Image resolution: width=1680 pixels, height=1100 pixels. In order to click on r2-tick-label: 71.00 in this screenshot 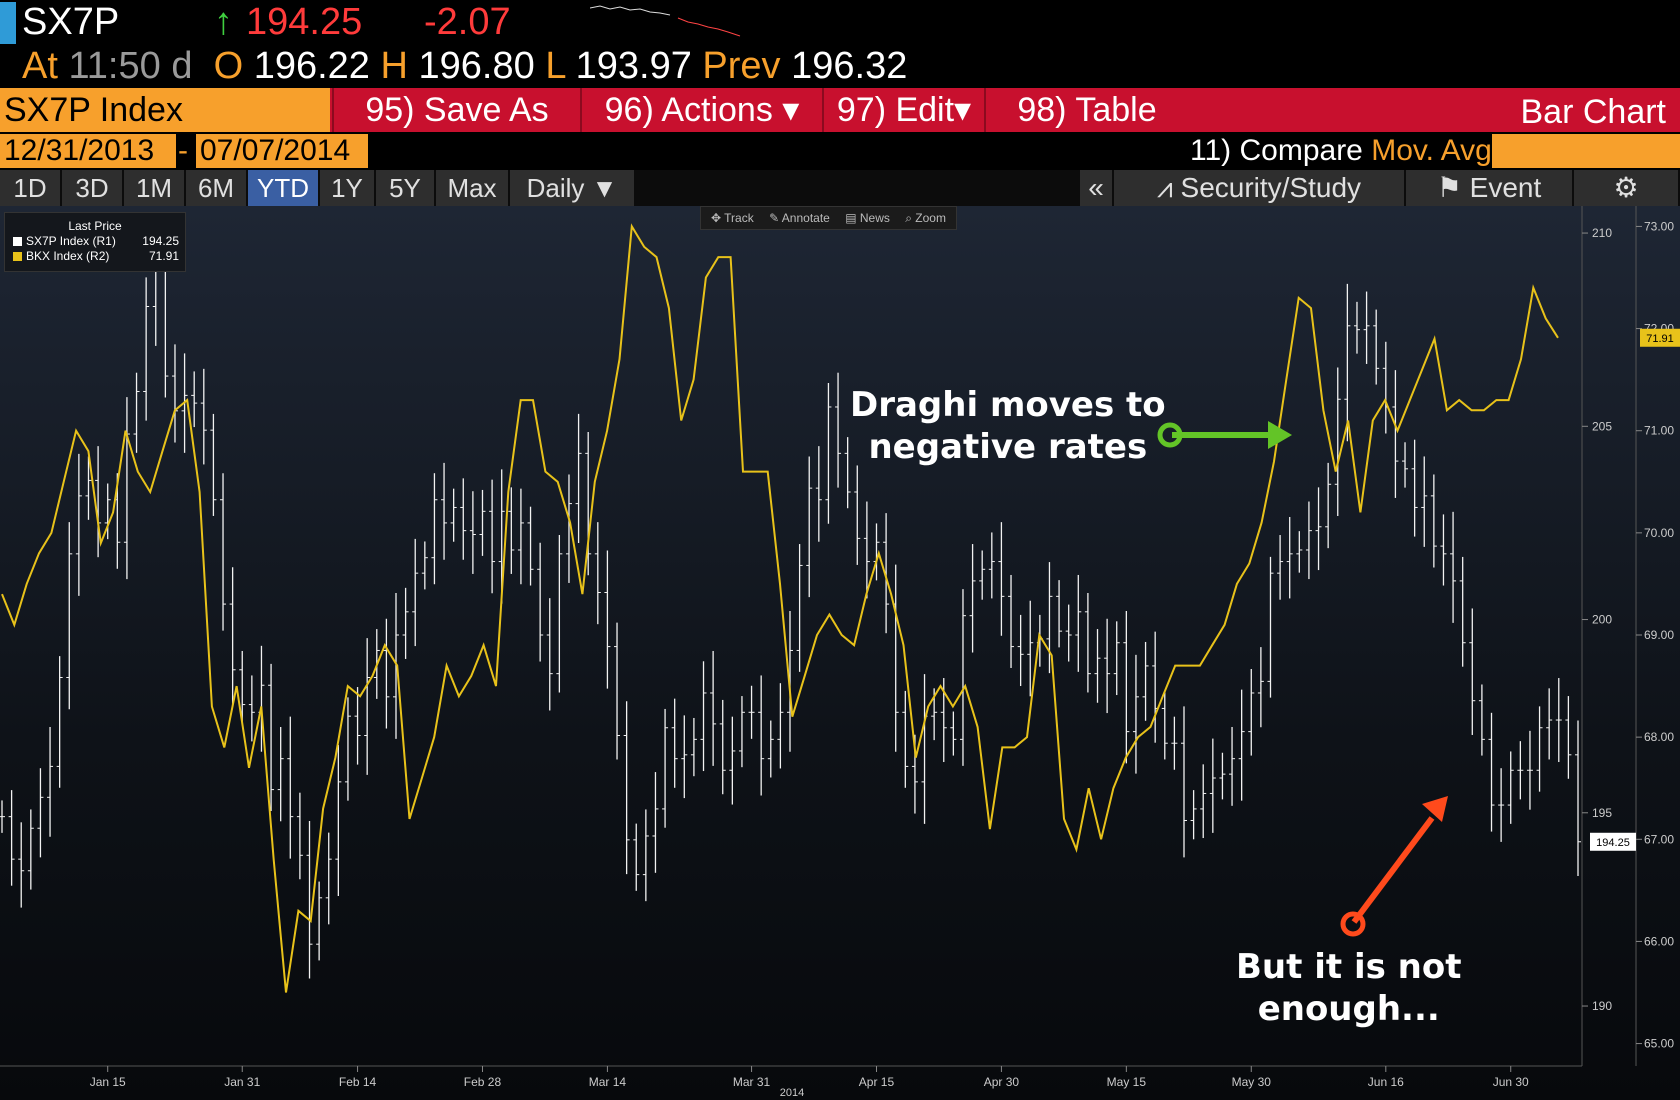, I will do `click(1659, 431)`.